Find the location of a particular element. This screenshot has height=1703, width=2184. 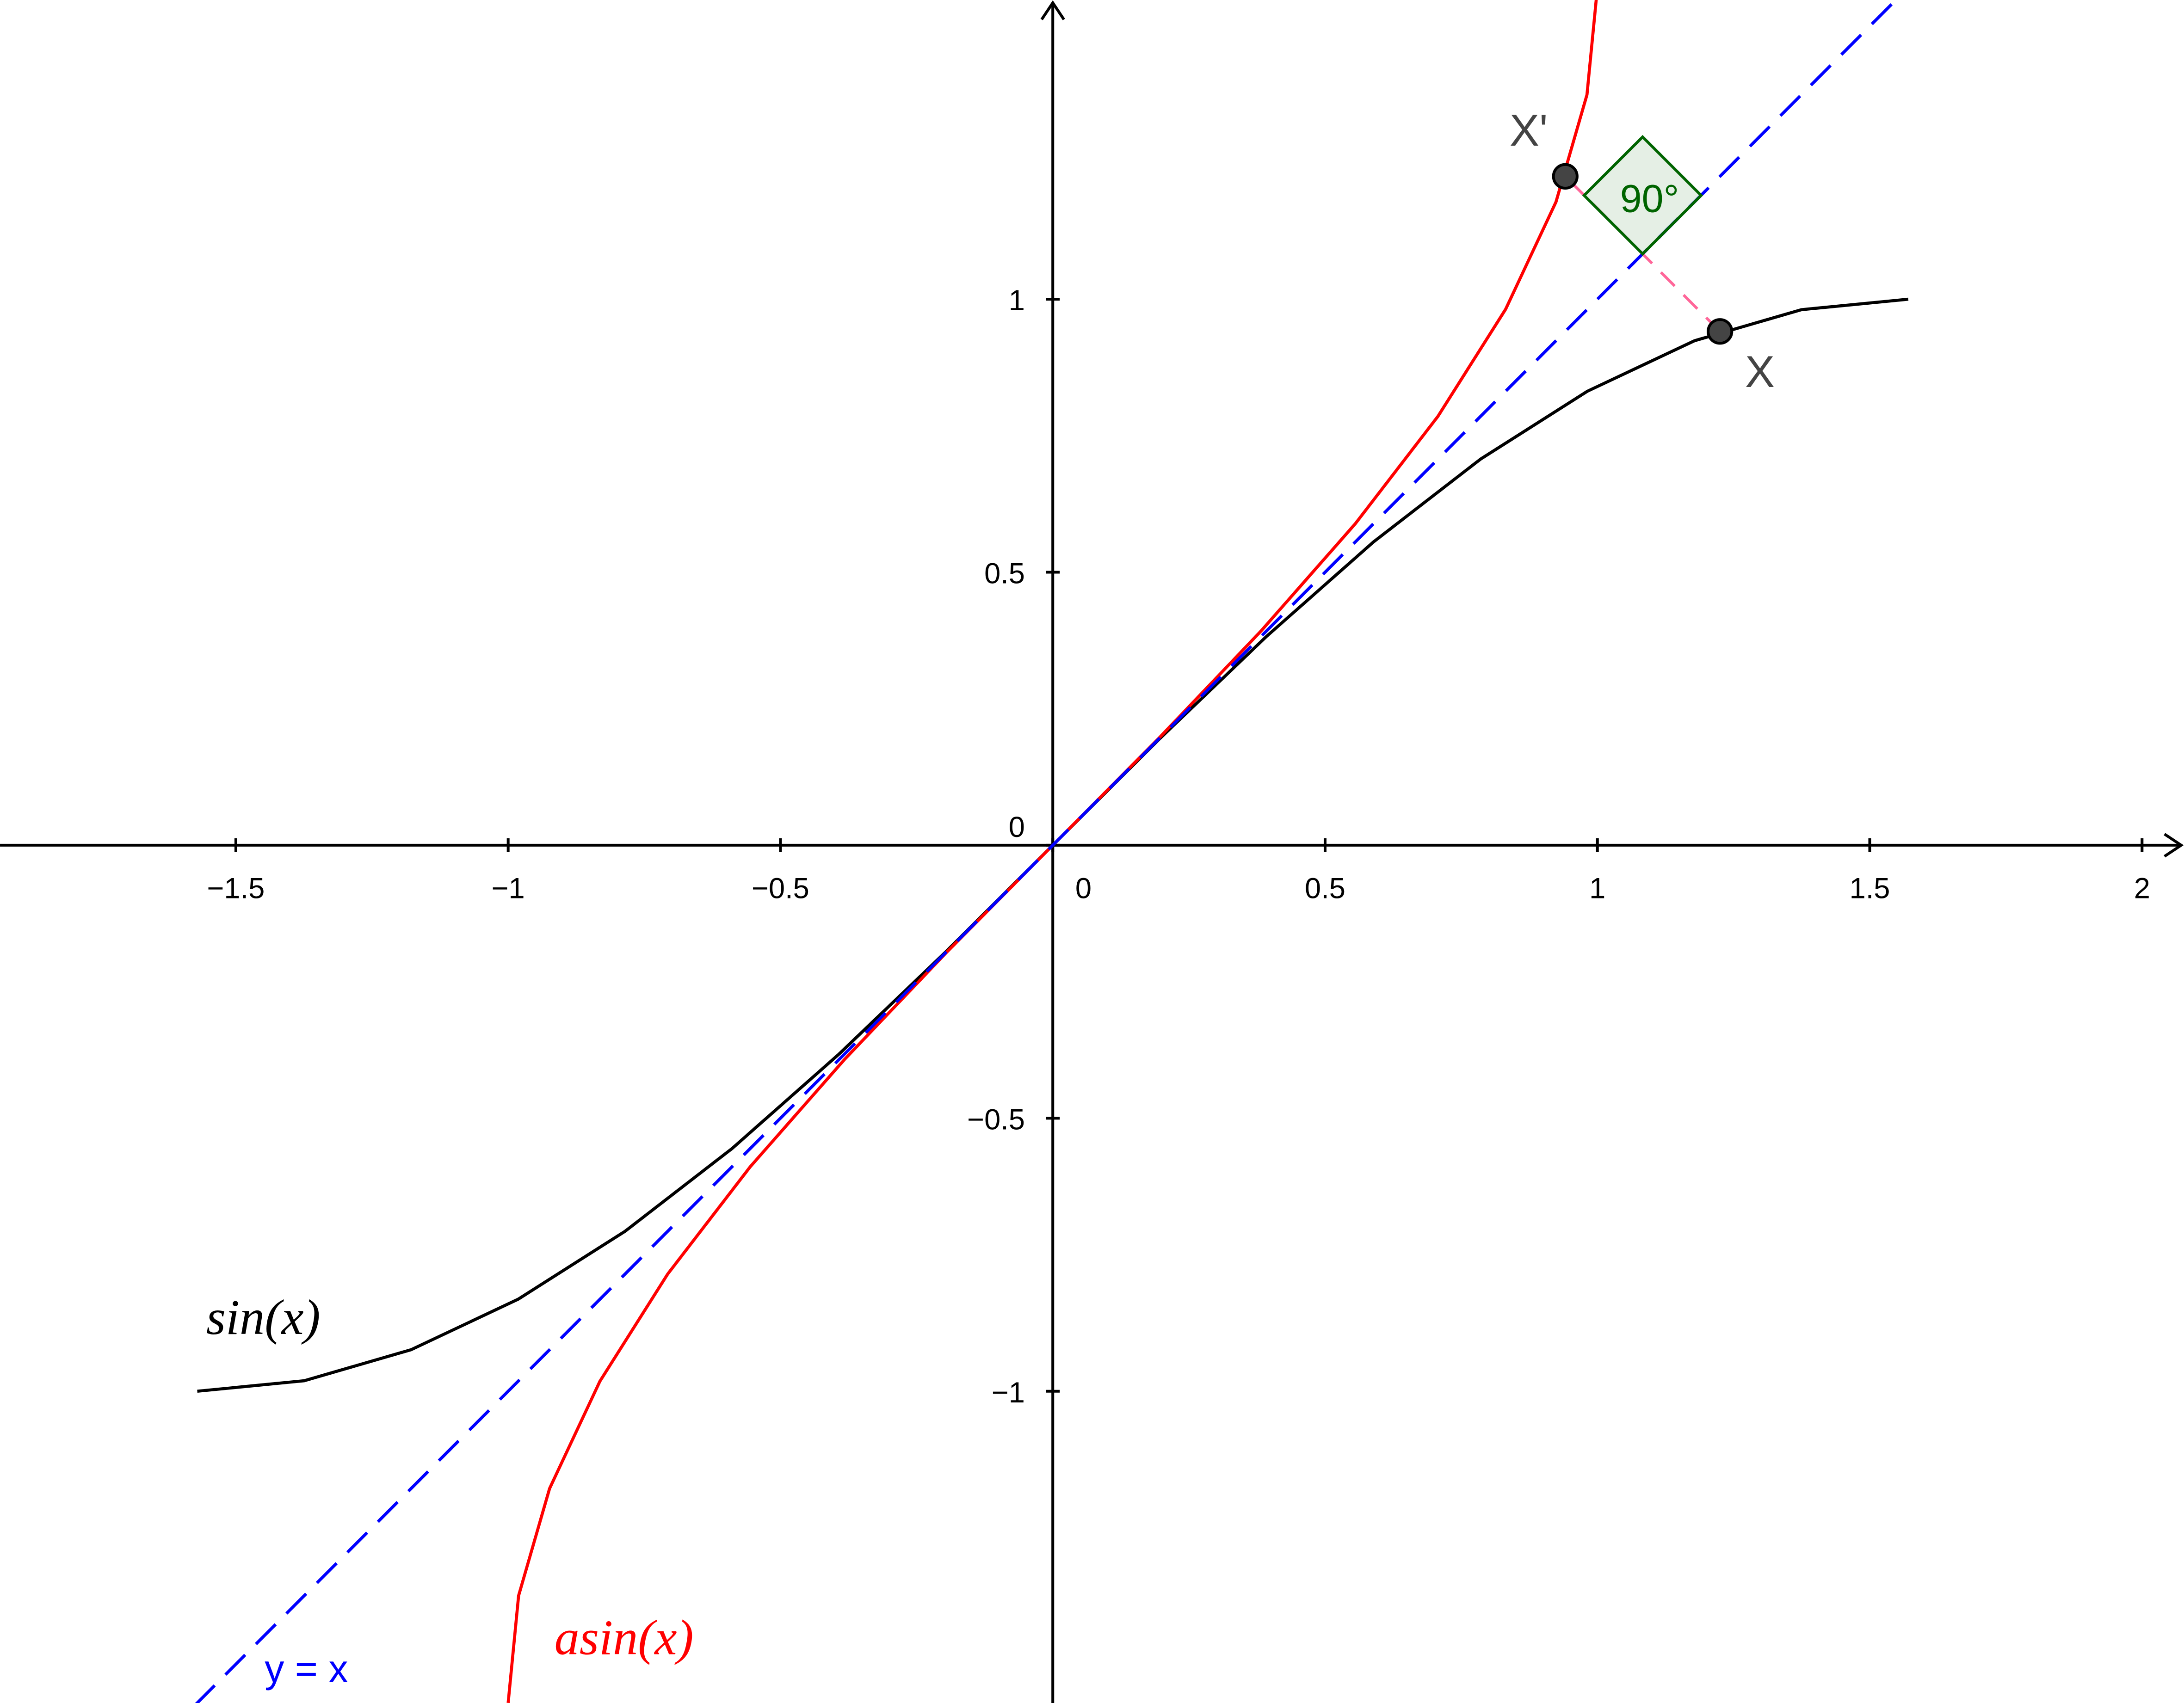

x-tick-label: −1 is located at coordinates (509, 888).